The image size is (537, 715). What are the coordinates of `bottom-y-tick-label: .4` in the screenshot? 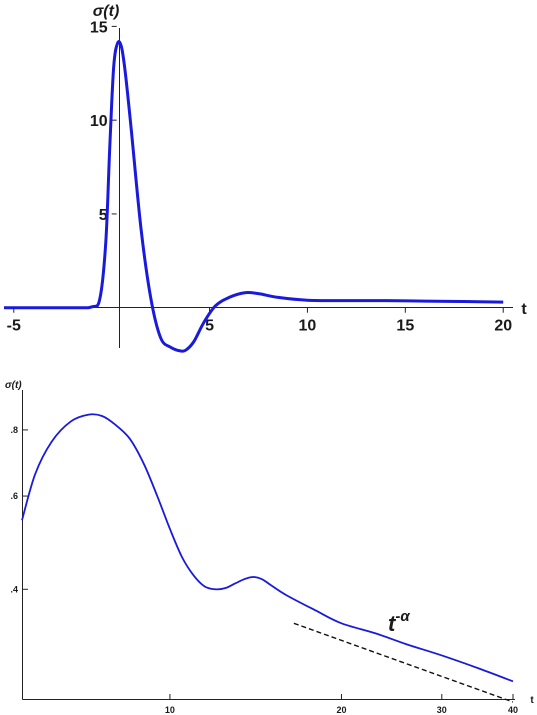 It's located at (14, 589).